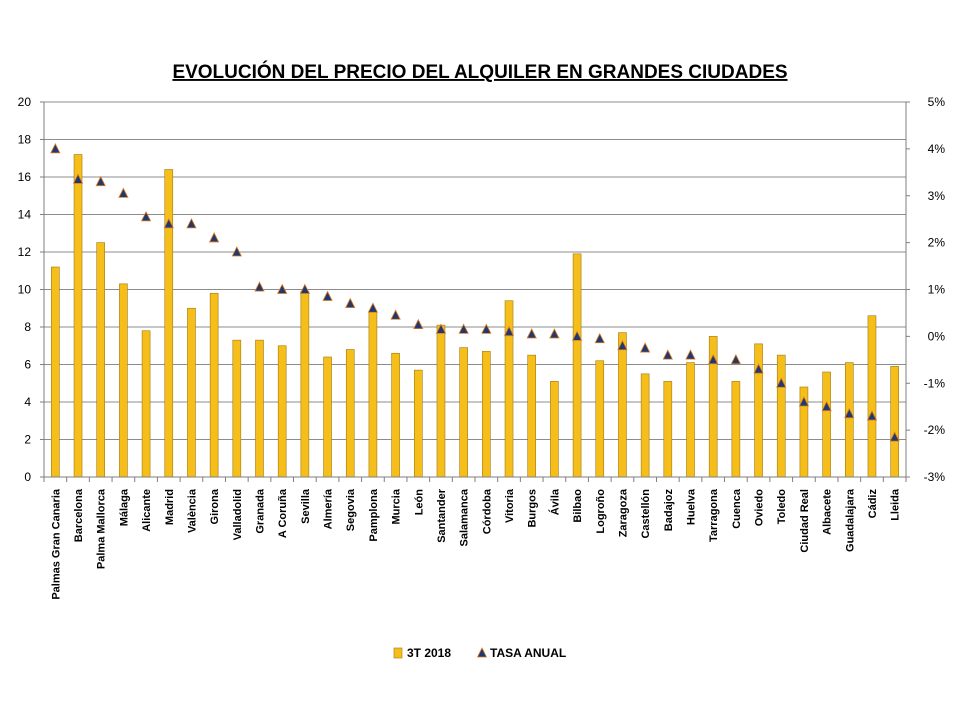 The width and height of the screenshot is (960, 720). I want to click on category-label: València, so click(192, 510).